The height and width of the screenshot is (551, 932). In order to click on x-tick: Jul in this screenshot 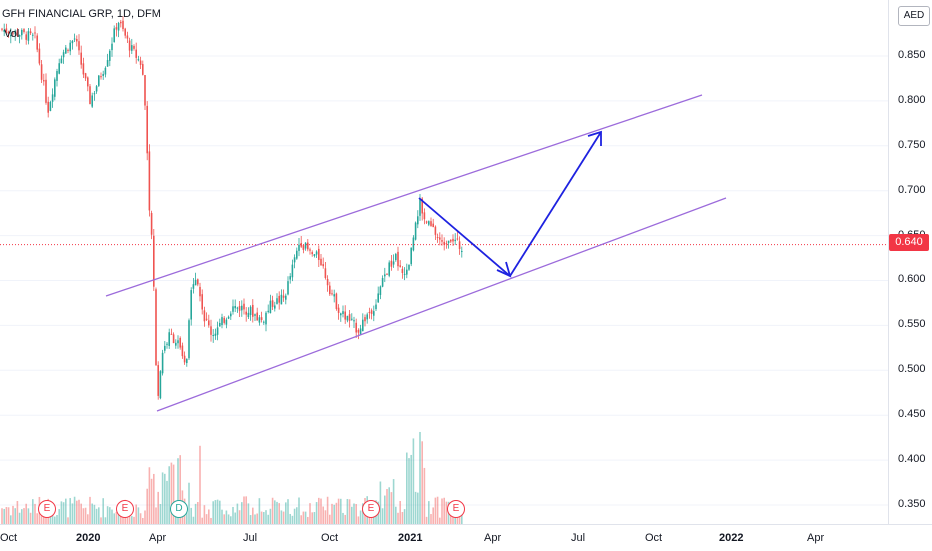, I will do `click(578, 538)`.